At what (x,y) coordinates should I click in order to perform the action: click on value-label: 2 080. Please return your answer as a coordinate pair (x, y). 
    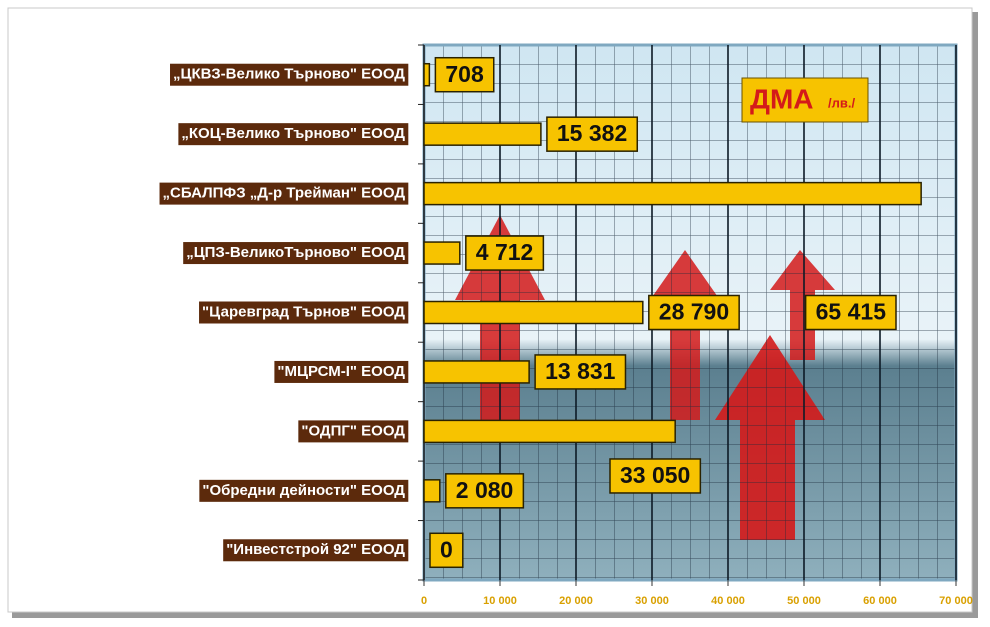
    Looking at the image, I should click on (485, 490).